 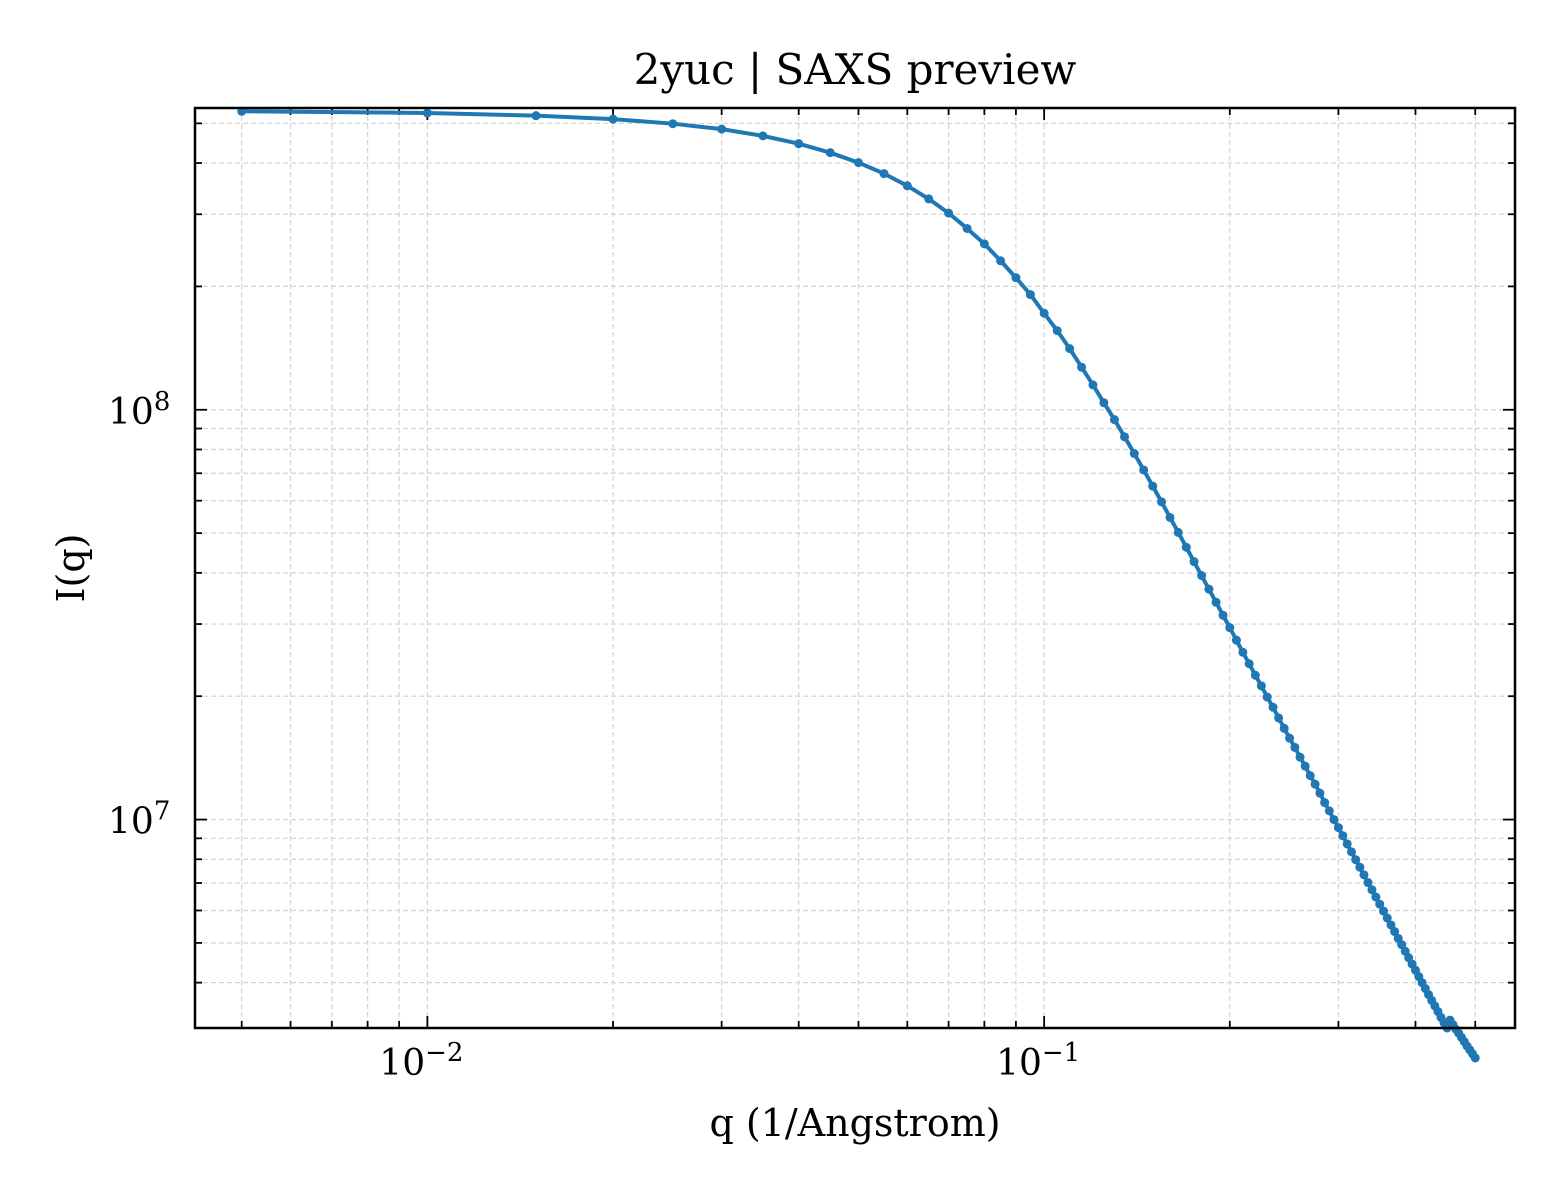 I want to click on y-axis-label: I(q), so click(x=71, y=568).